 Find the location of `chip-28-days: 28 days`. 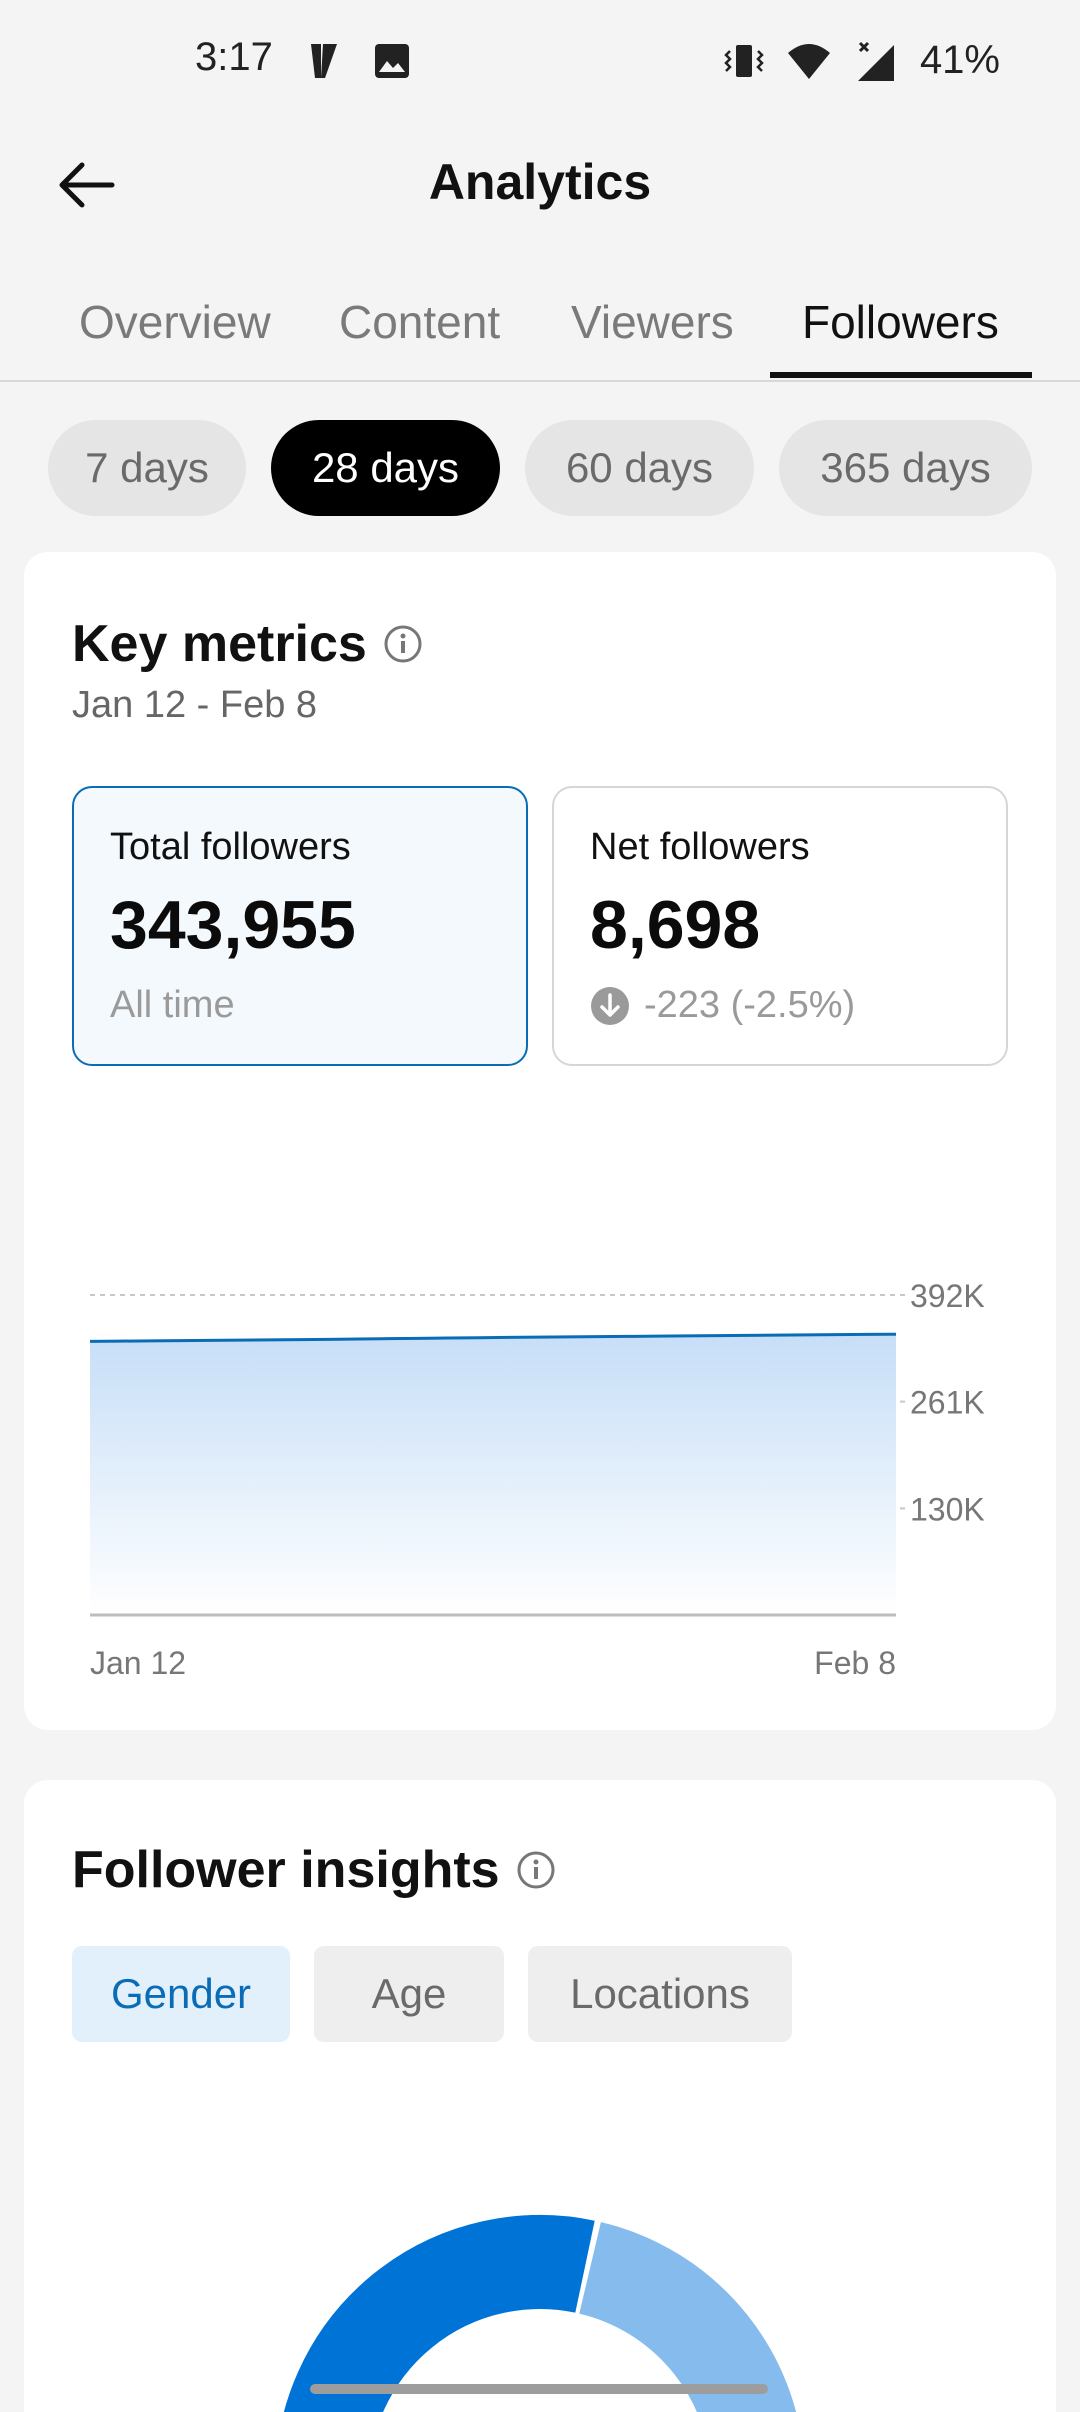

chip-28-days: 28 days is located at coordinates (385, 468).